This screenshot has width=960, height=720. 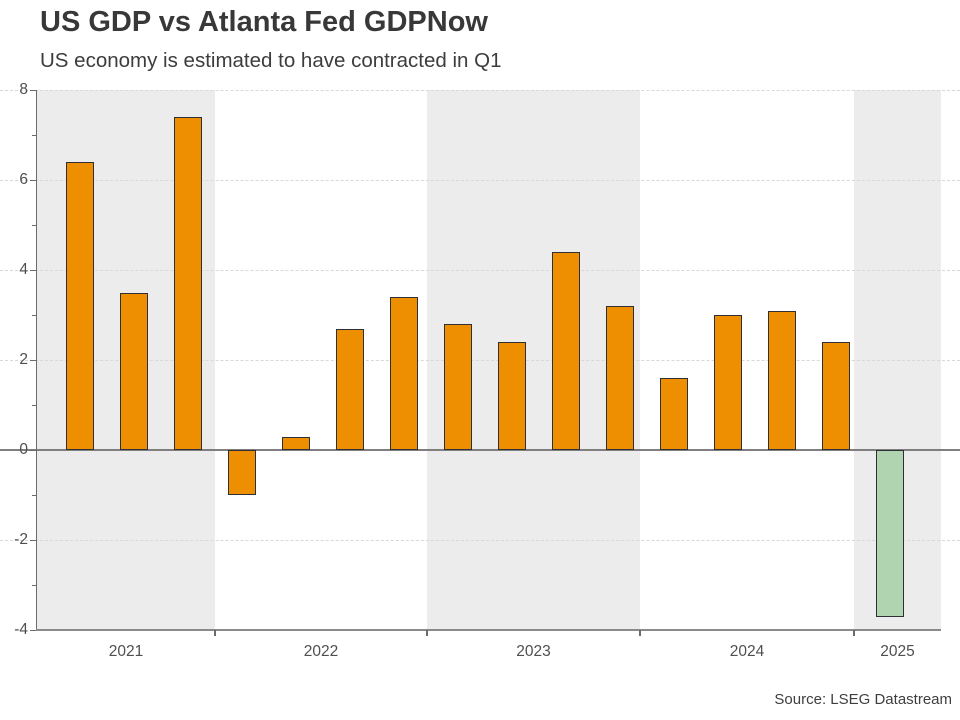 I want to click on bar-2023-Q3, so click(x=565, y=351).